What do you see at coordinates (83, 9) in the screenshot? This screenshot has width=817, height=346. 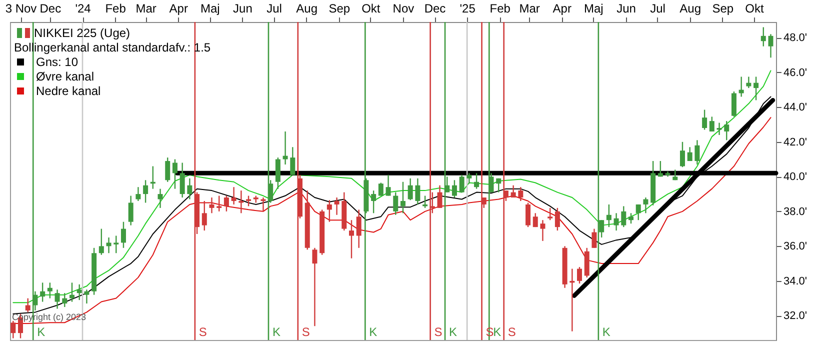 I see `x-tick-label: '24` at bounding box center [83, 9].